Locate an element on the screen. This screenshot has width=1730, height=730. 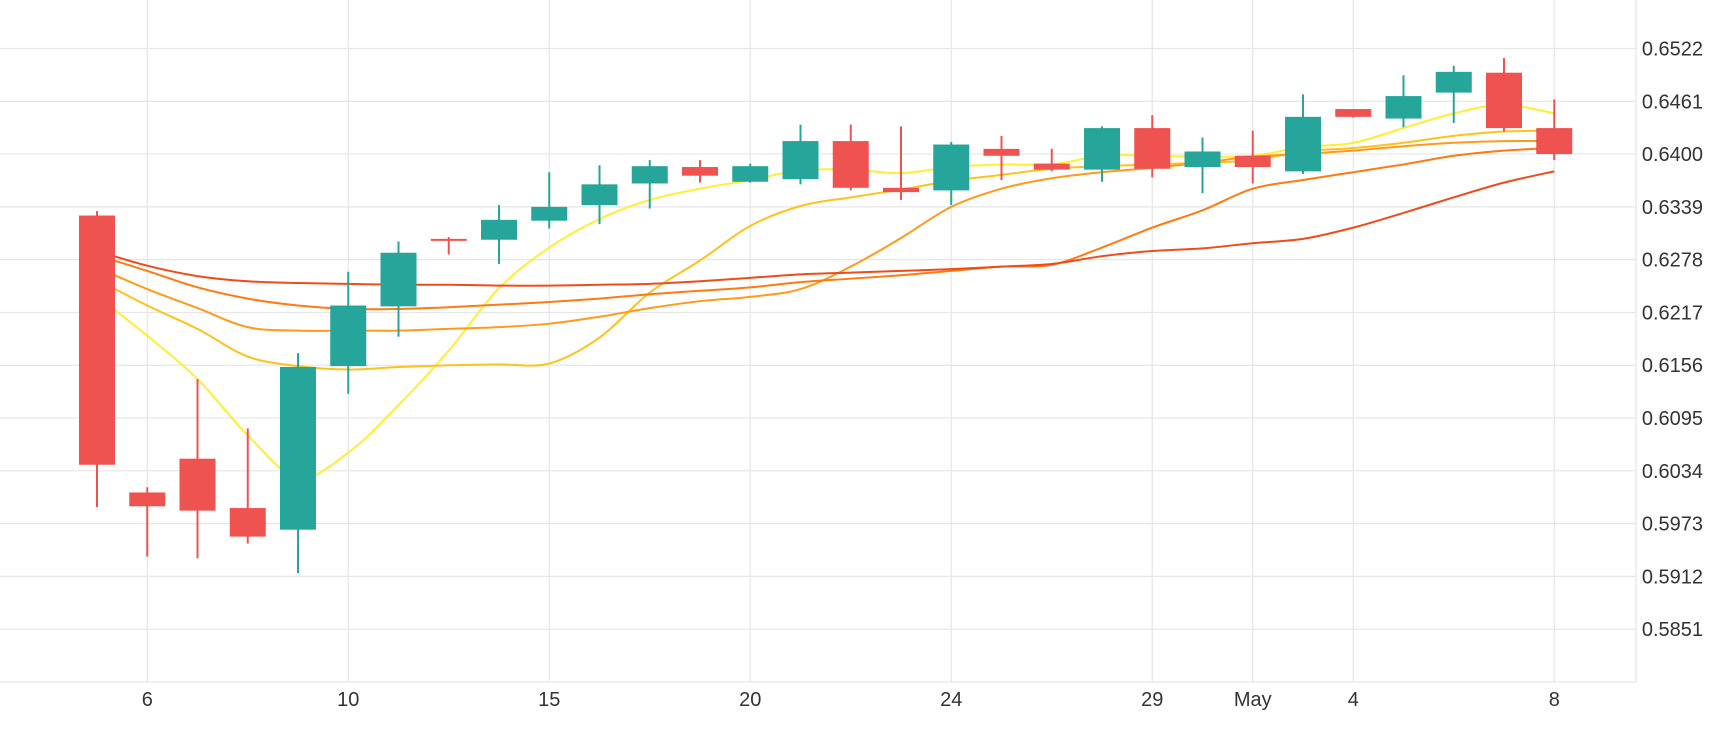
y-tick-label: 0.6095 is located at coordinates (1672, 419).